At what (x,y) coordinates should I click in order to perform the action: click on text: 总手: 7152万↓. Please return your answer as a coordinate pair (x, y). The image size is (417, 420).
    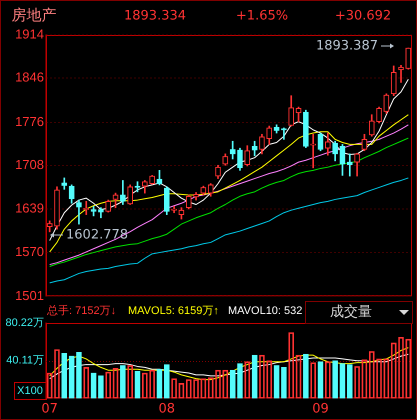
    Looking at the image, I should click on (81, 311).